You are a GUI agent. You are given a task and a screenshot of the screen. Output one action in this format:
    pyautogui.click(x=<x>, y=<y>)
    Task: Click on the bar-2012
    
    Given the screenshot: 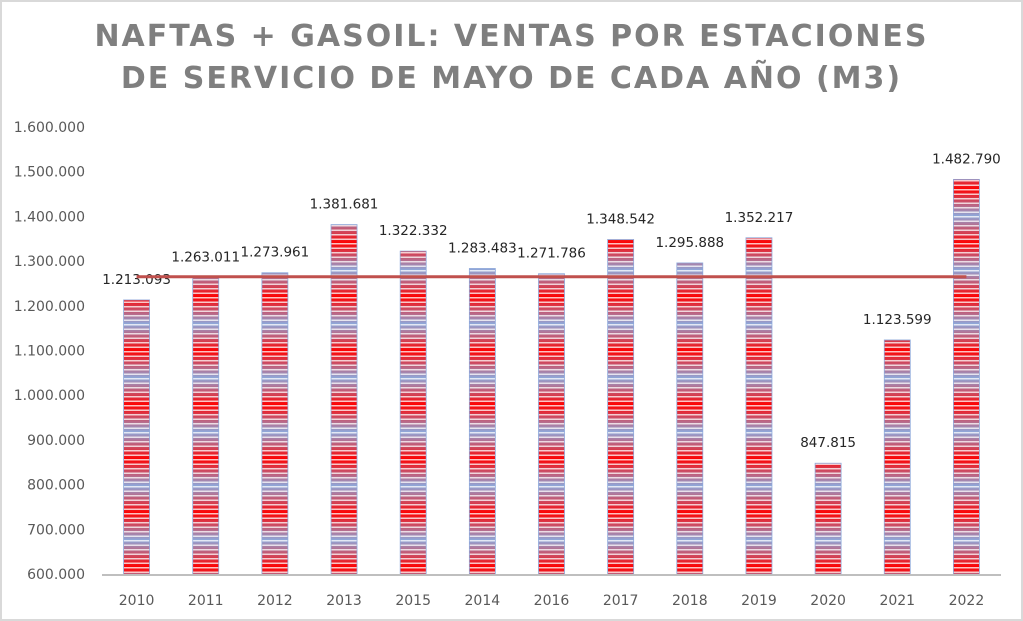 What is the action you would take?
    pyautogui.click(x=275, y=423)
    